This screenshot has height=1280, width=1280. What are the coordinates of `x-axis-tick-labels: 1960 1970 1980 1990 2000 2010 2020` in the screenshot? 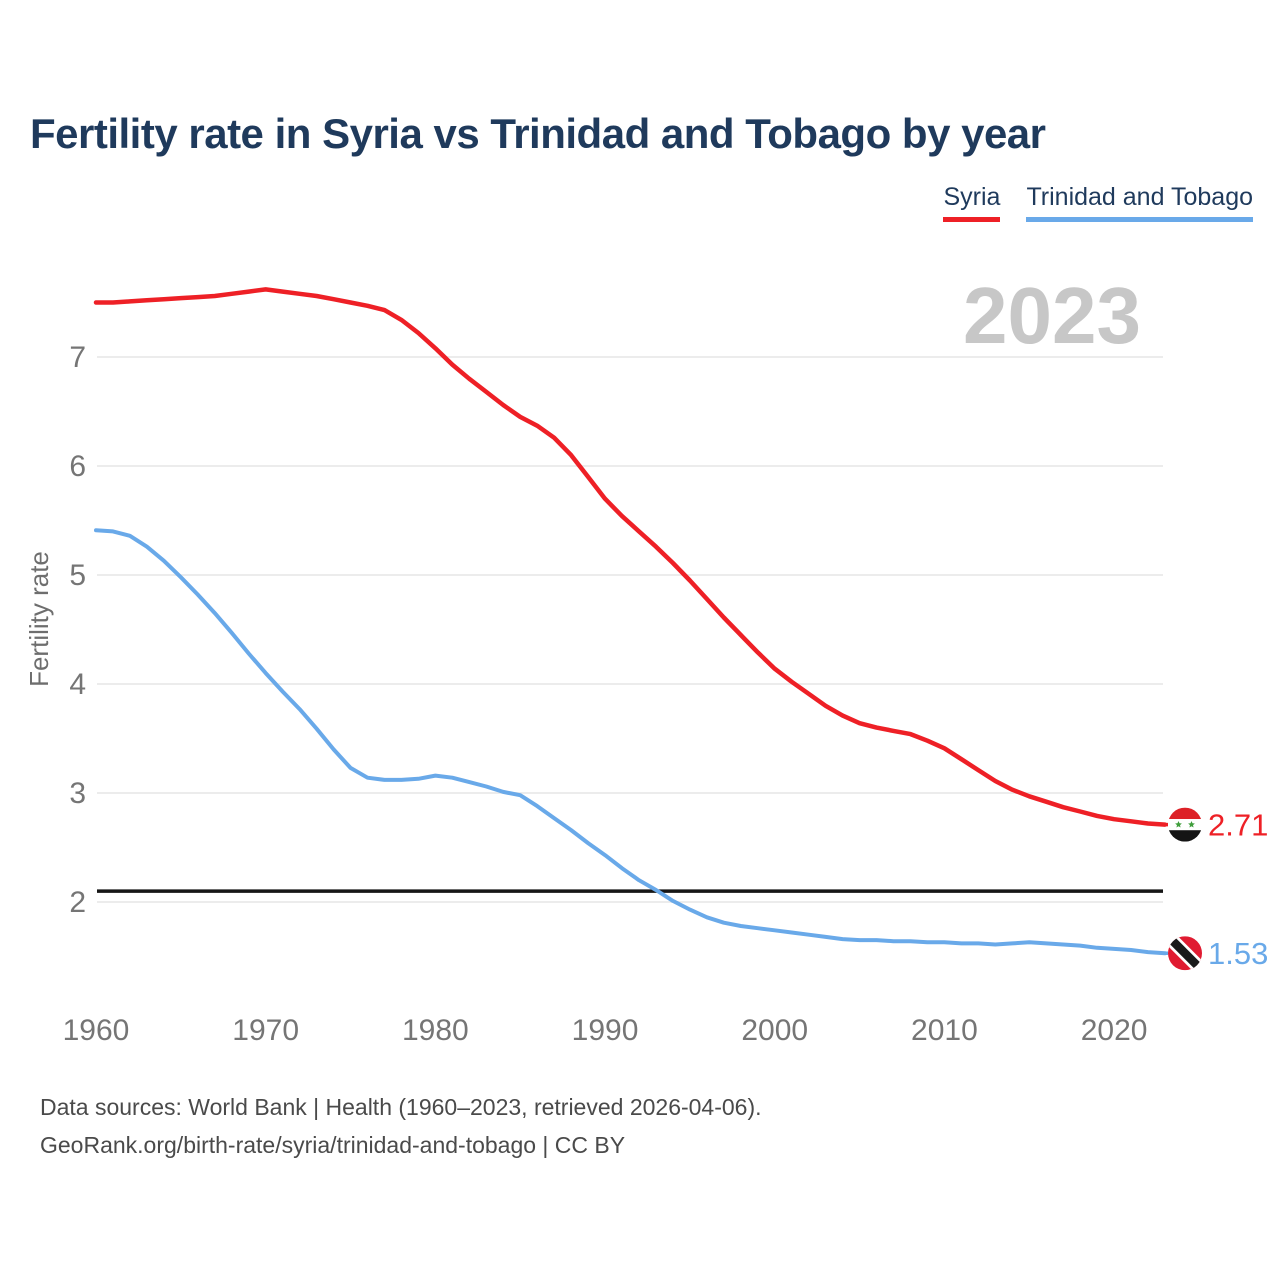 It's located at (605, 1030).